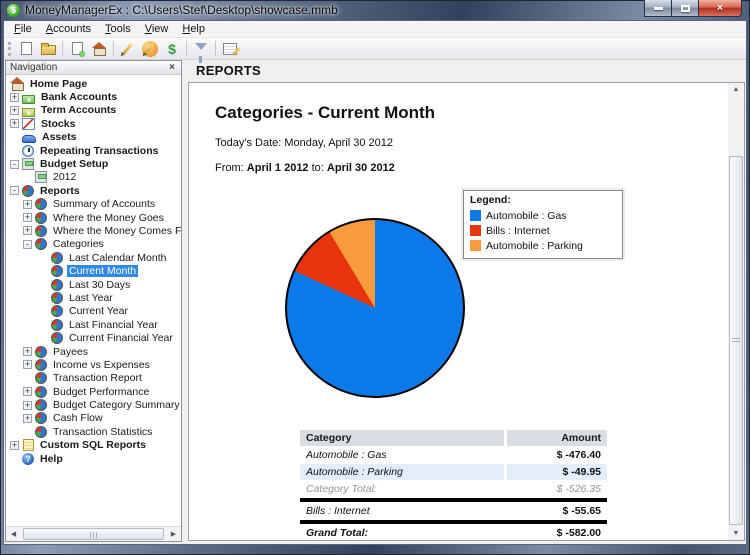 This screenshot has height=555, width=750. I want to click on close-button: ×, so click(720, 8).